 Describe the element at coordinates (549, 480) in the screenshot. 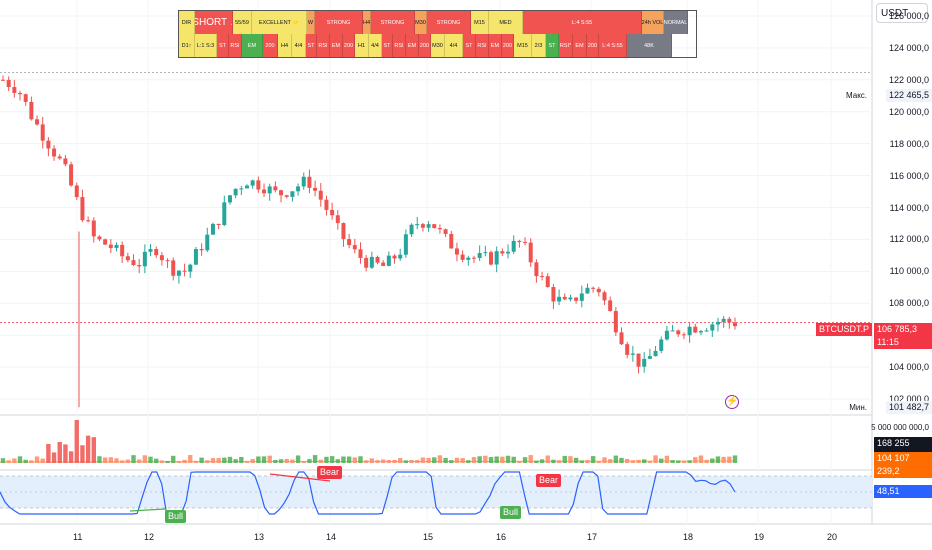

I see `bear-signal-tag-2: Bear` at that location.